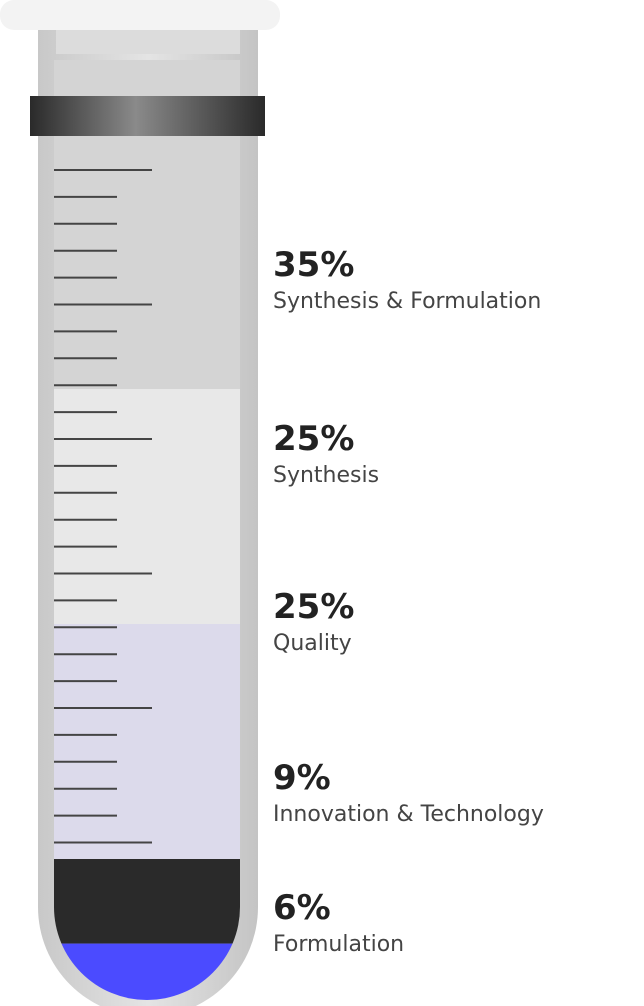 This screenshot has width=644, height=1006. What do you see at coordinates (302, 778) in the screenshot?
I see `value-label: 9%` at bounding box center [302, 778].